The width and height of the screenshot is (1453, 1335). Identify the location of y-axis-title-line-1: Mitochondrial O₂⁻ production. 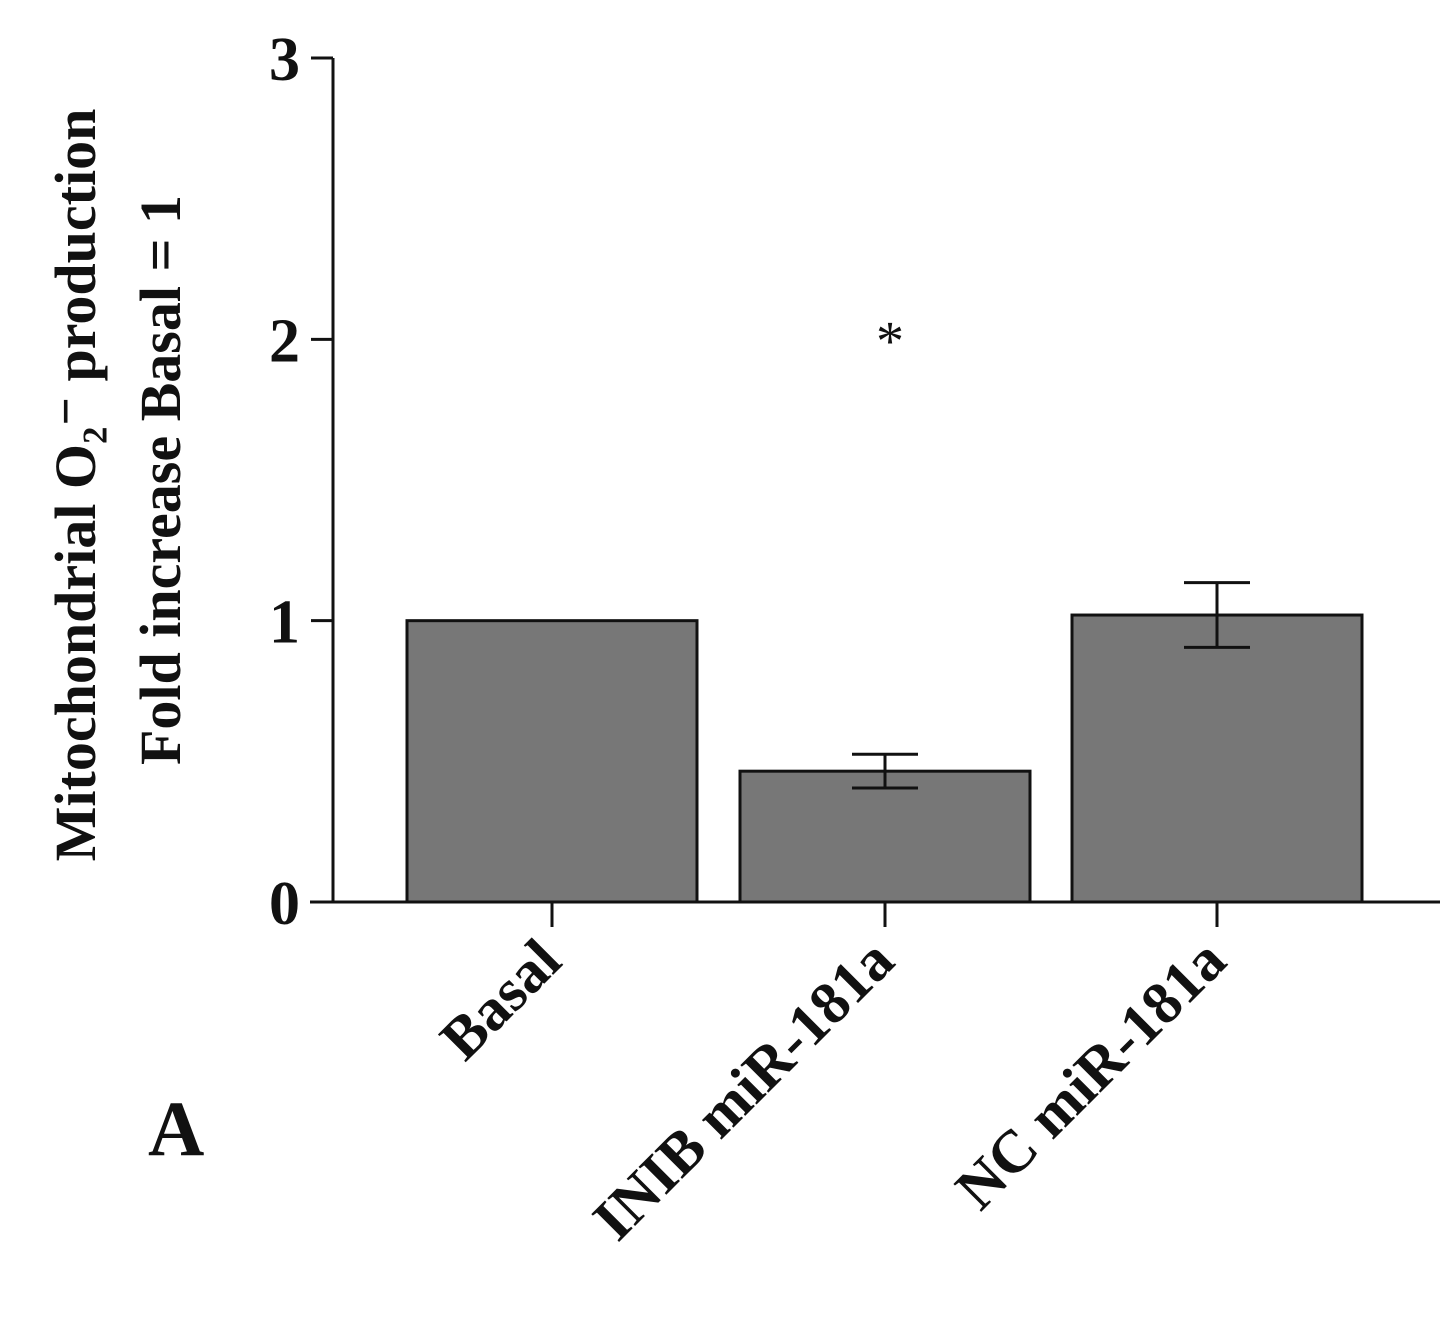
(75, 485).